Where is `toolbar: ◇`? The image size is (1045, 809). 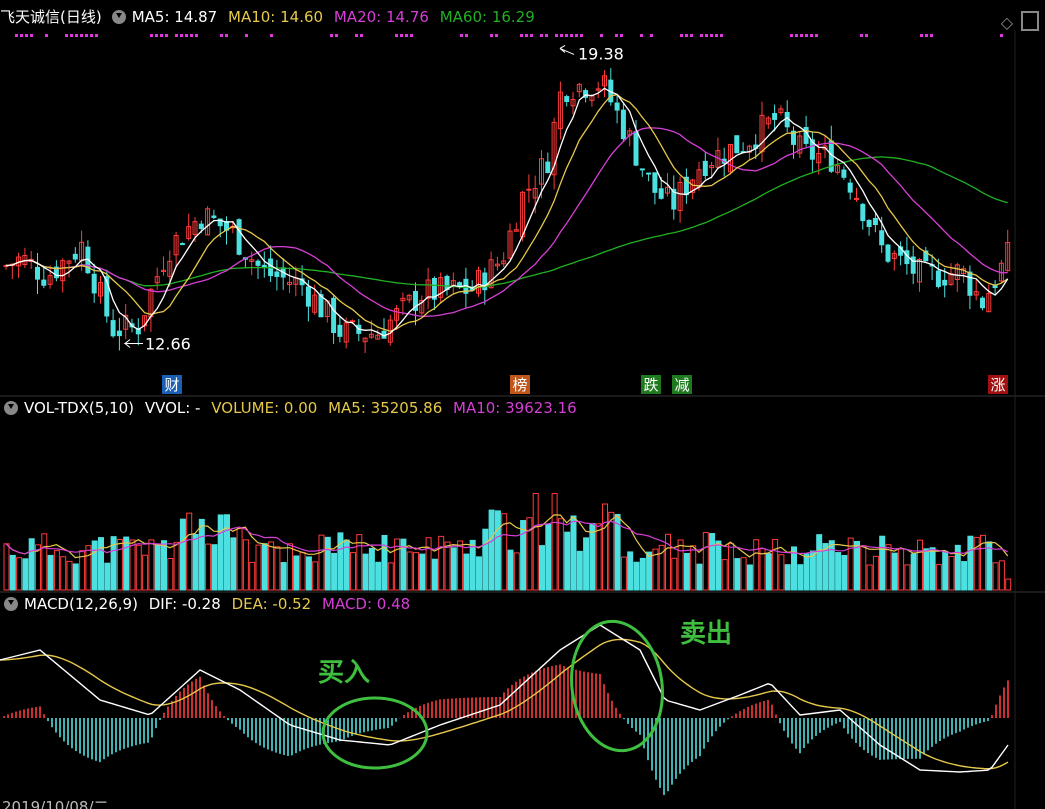
toolbar: ◇ is located at coordinates (1016, 20).